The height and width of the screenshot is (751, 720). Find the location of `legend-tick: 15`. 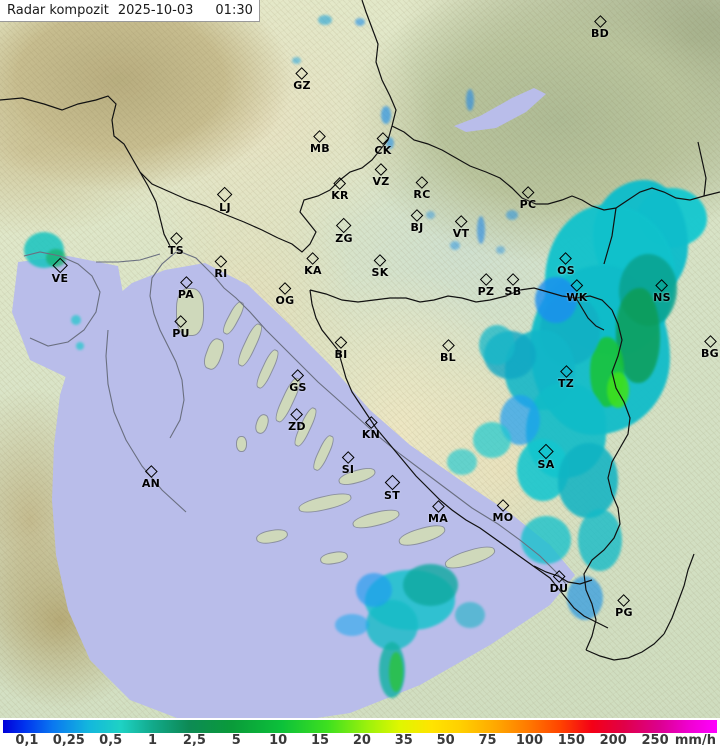

legend-tick: 15 is located at coordinates (320, 740).